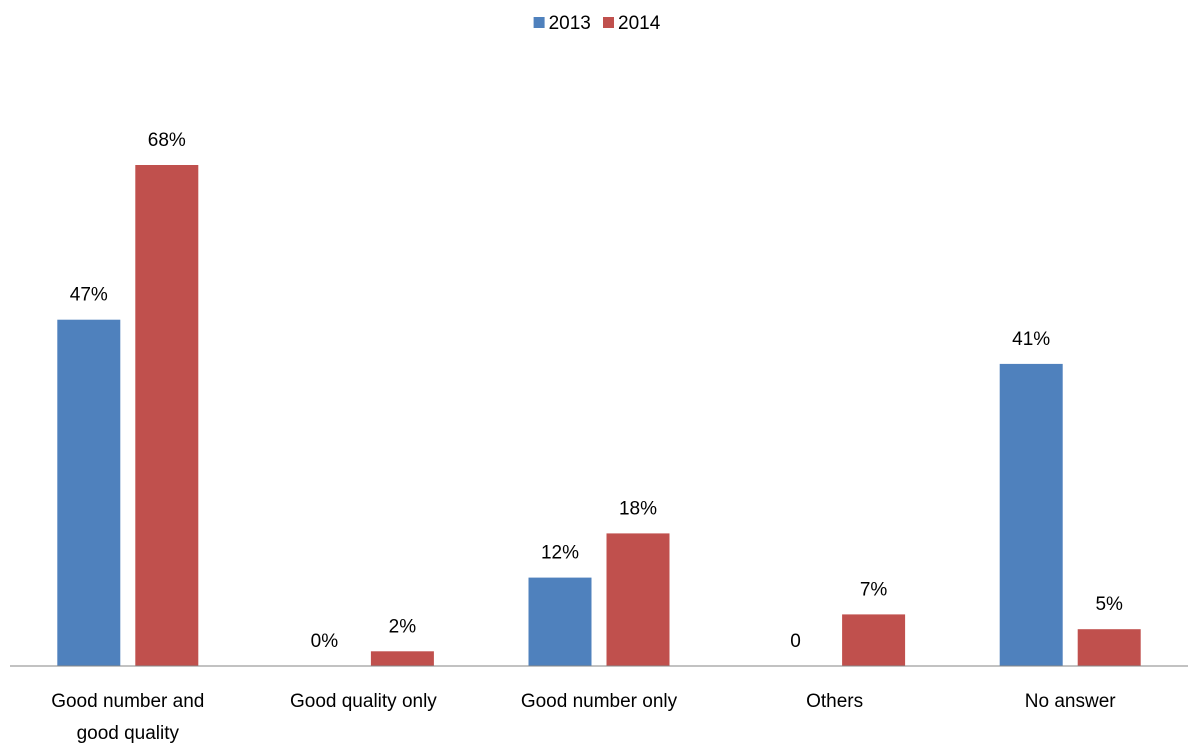 The width and height of the screenshot is (1194, 751). I want to click on value-label-2013-2: 12%, so click(560, 553).